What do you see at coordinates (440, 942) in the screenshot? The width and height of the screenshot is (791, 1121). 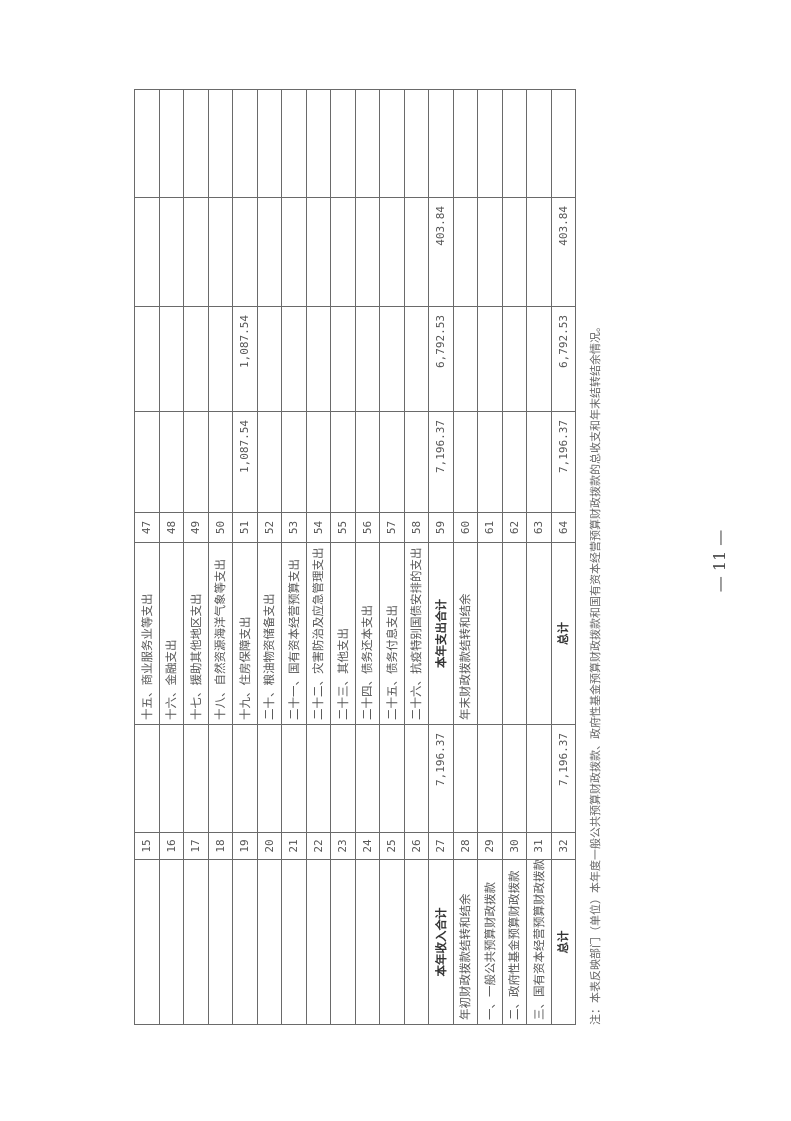 I see `income-item: 本年收入合计` at bounding box center [440, 942].